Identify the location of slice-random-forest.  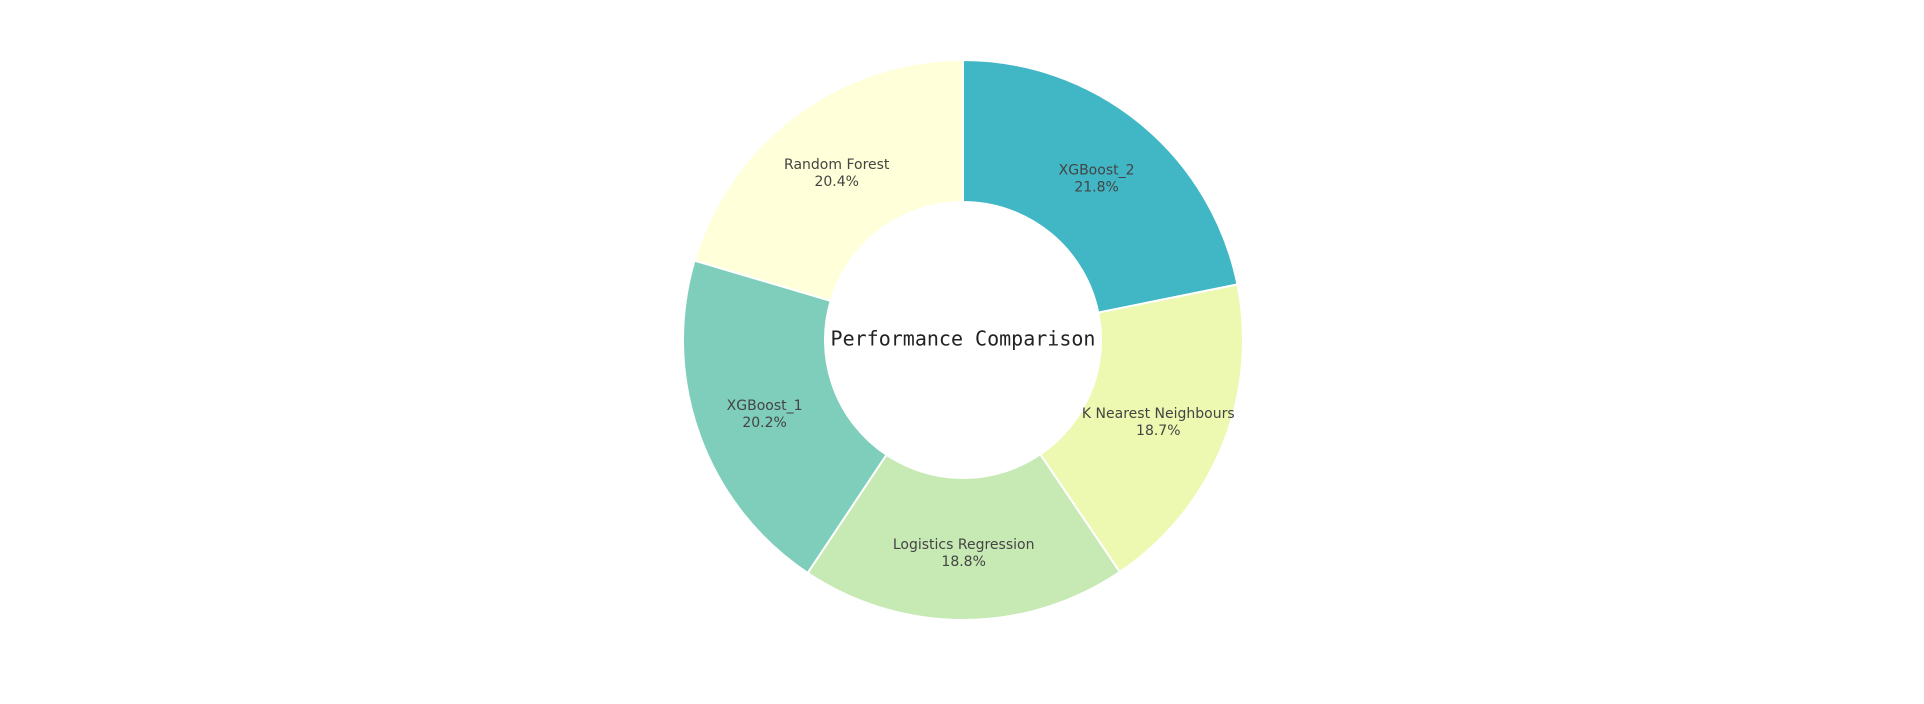
(828, 180).